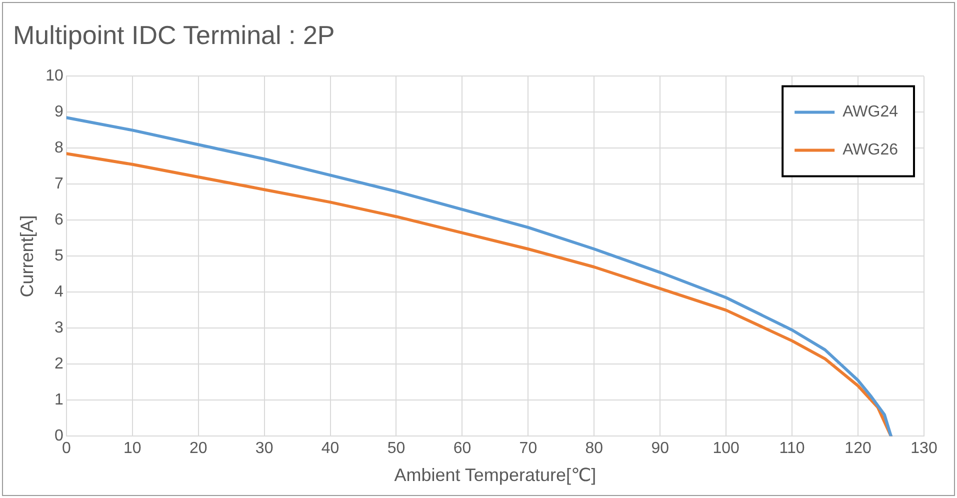  I want to click on y-tick-label: 9, so click(59, 112).